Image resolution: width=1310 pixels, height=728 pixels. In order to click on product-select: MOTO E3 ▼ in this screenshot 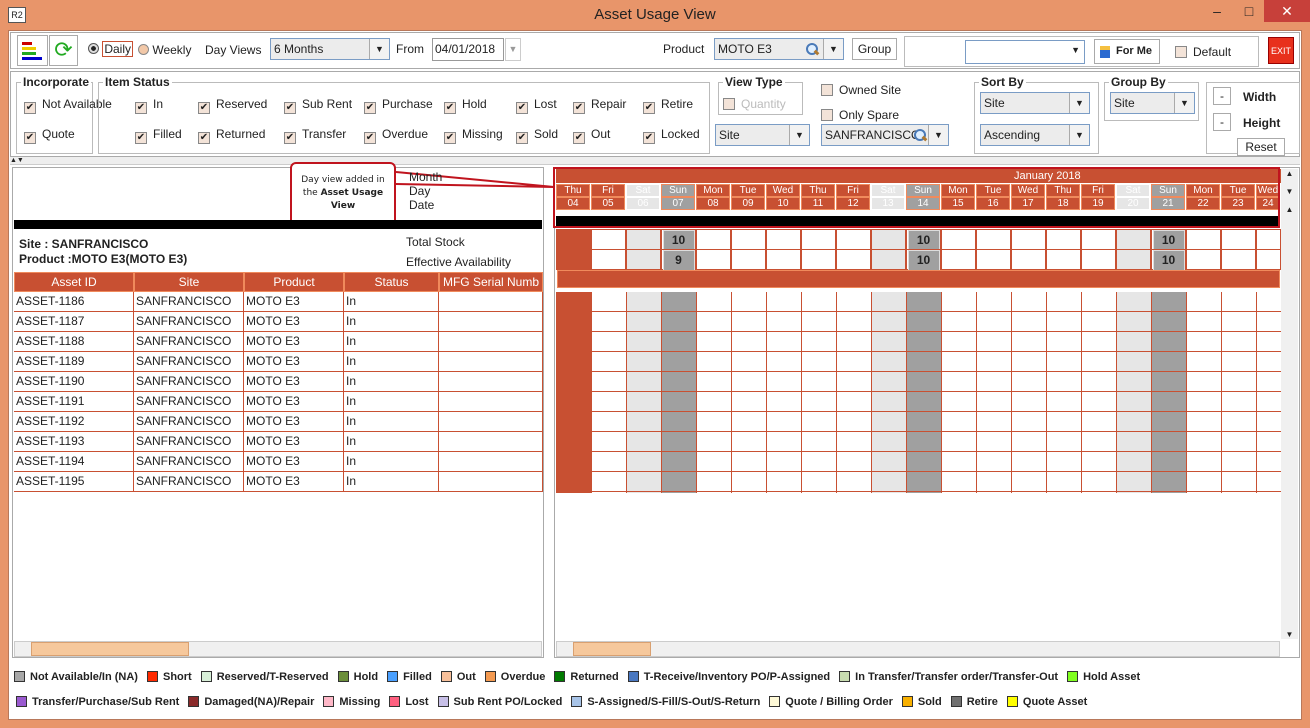, I will do `click(779, 49)`.